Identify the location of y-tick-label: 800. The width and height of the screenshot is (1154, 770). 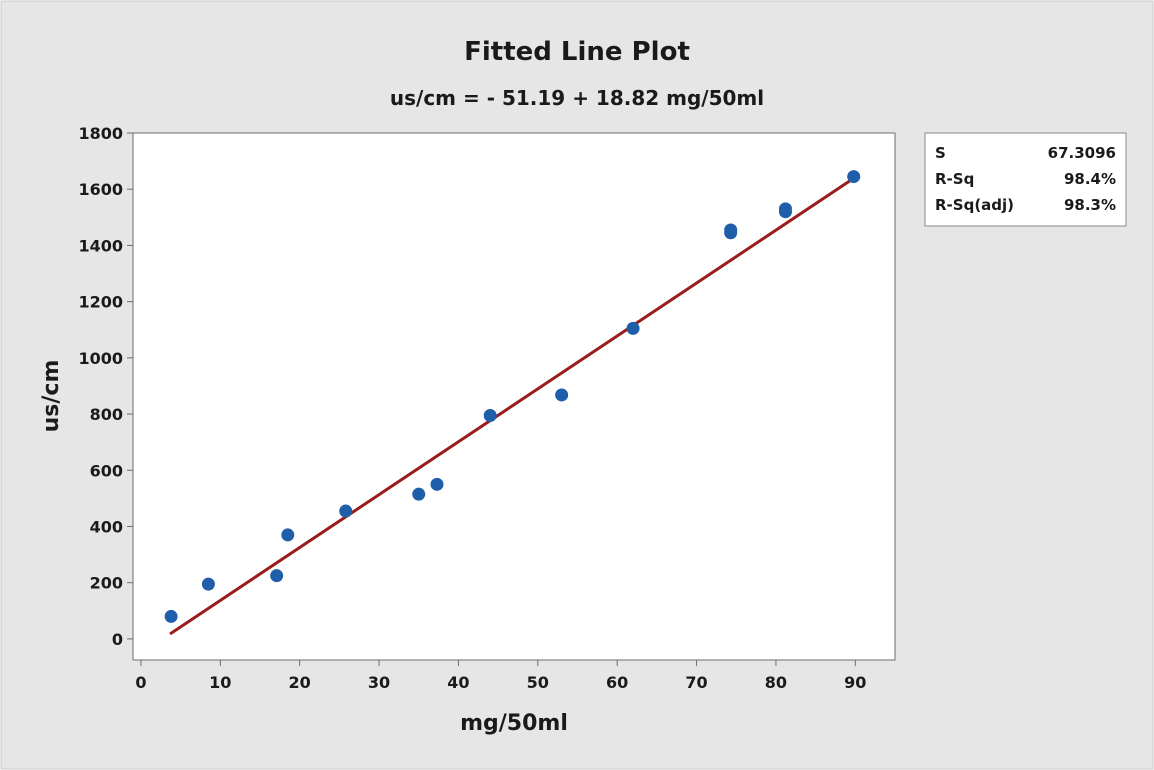
(106, 414).